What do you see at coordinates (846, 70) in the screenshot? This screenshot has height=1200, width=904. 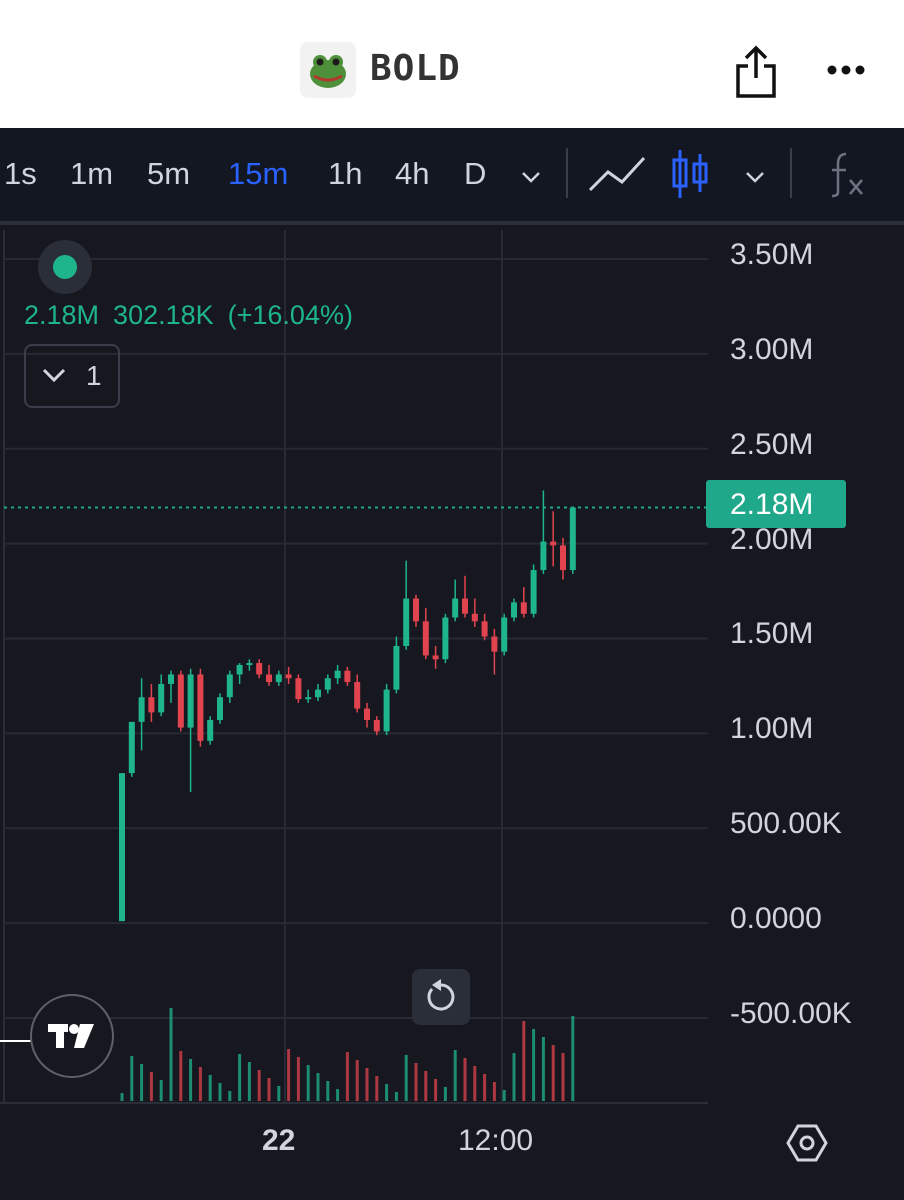 I see `more-icon` at bounding box center [846, 70].